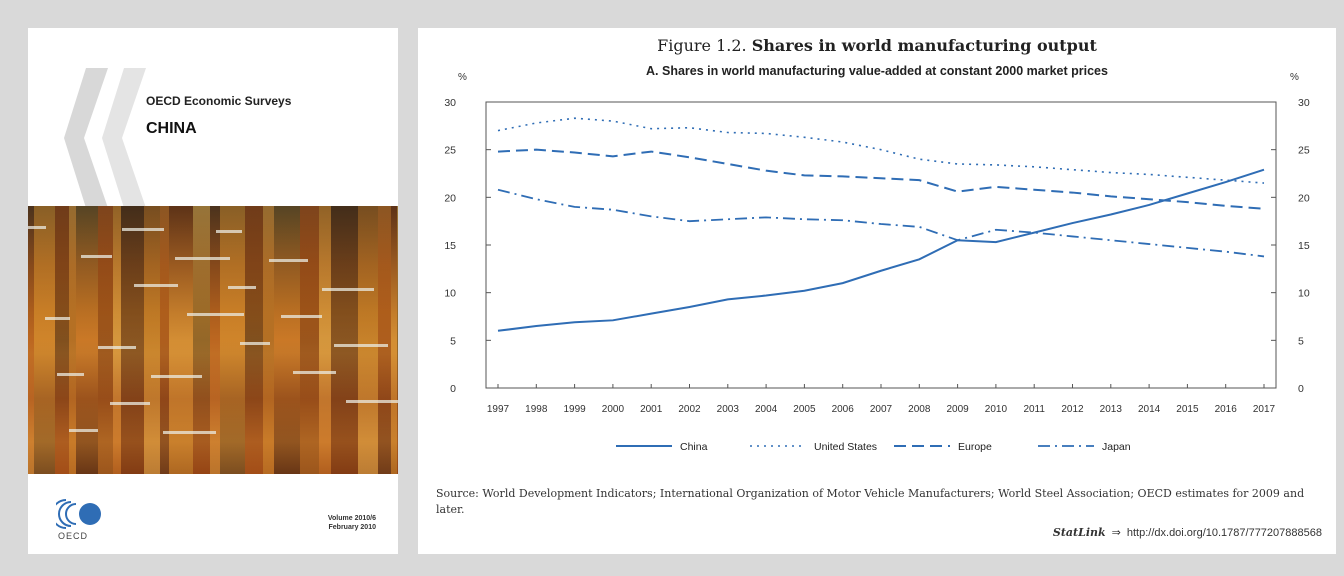 The height and width of the screenshot is (576, 1344). What do you see at coordinates (881, 223) in the screenshot?
I see `series-line-japan` at bounding box center [881, 223].